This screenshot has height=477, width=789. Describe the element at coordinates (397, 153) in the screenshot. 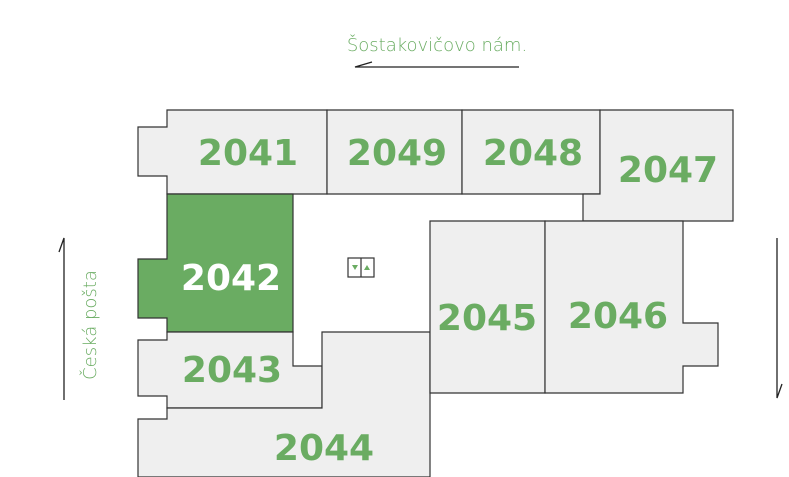

I see `room-label: 2049` at that location.